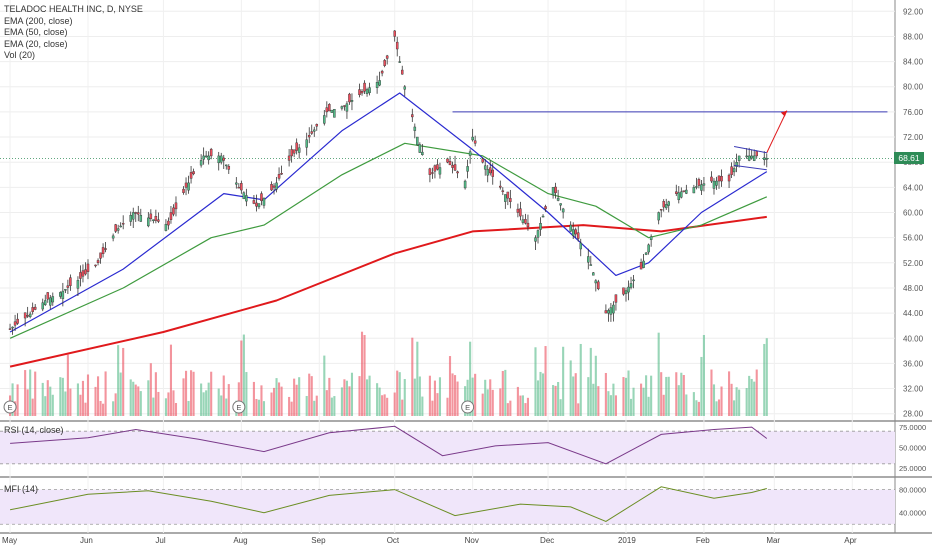 This screenshot has width=932, height=555. What do you see at coordinates (913, 288) in the screenshot?
I see `price-tick-label: 48.00` at bounding box center [913, 288].